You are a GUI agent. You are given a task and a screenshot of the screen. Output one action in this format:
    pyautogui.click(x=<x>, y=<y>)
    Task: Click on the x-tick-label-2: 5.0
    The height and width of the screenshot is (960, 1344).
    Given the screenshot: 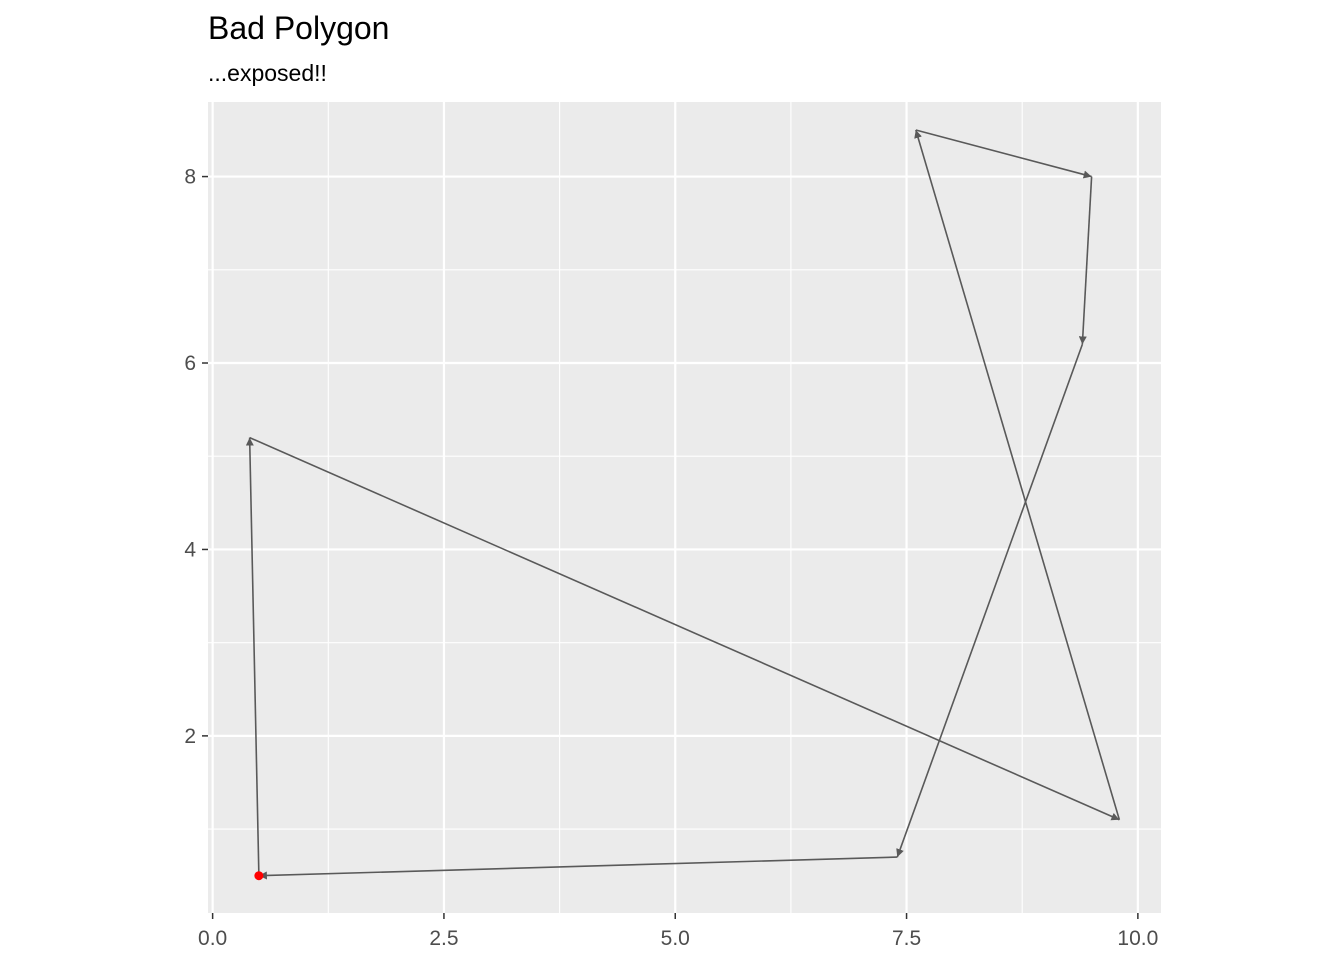 What is the action you would take?
    pyautogui.click(x=675, y=938)
    